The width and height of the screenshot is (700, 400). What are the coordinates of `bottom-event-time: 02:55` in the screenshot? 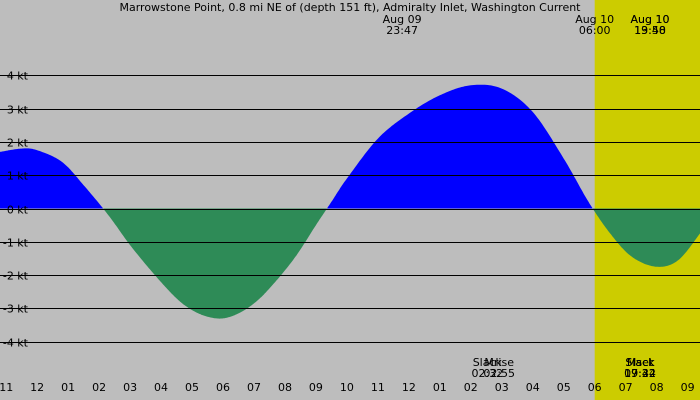 It's located at (499, 373).